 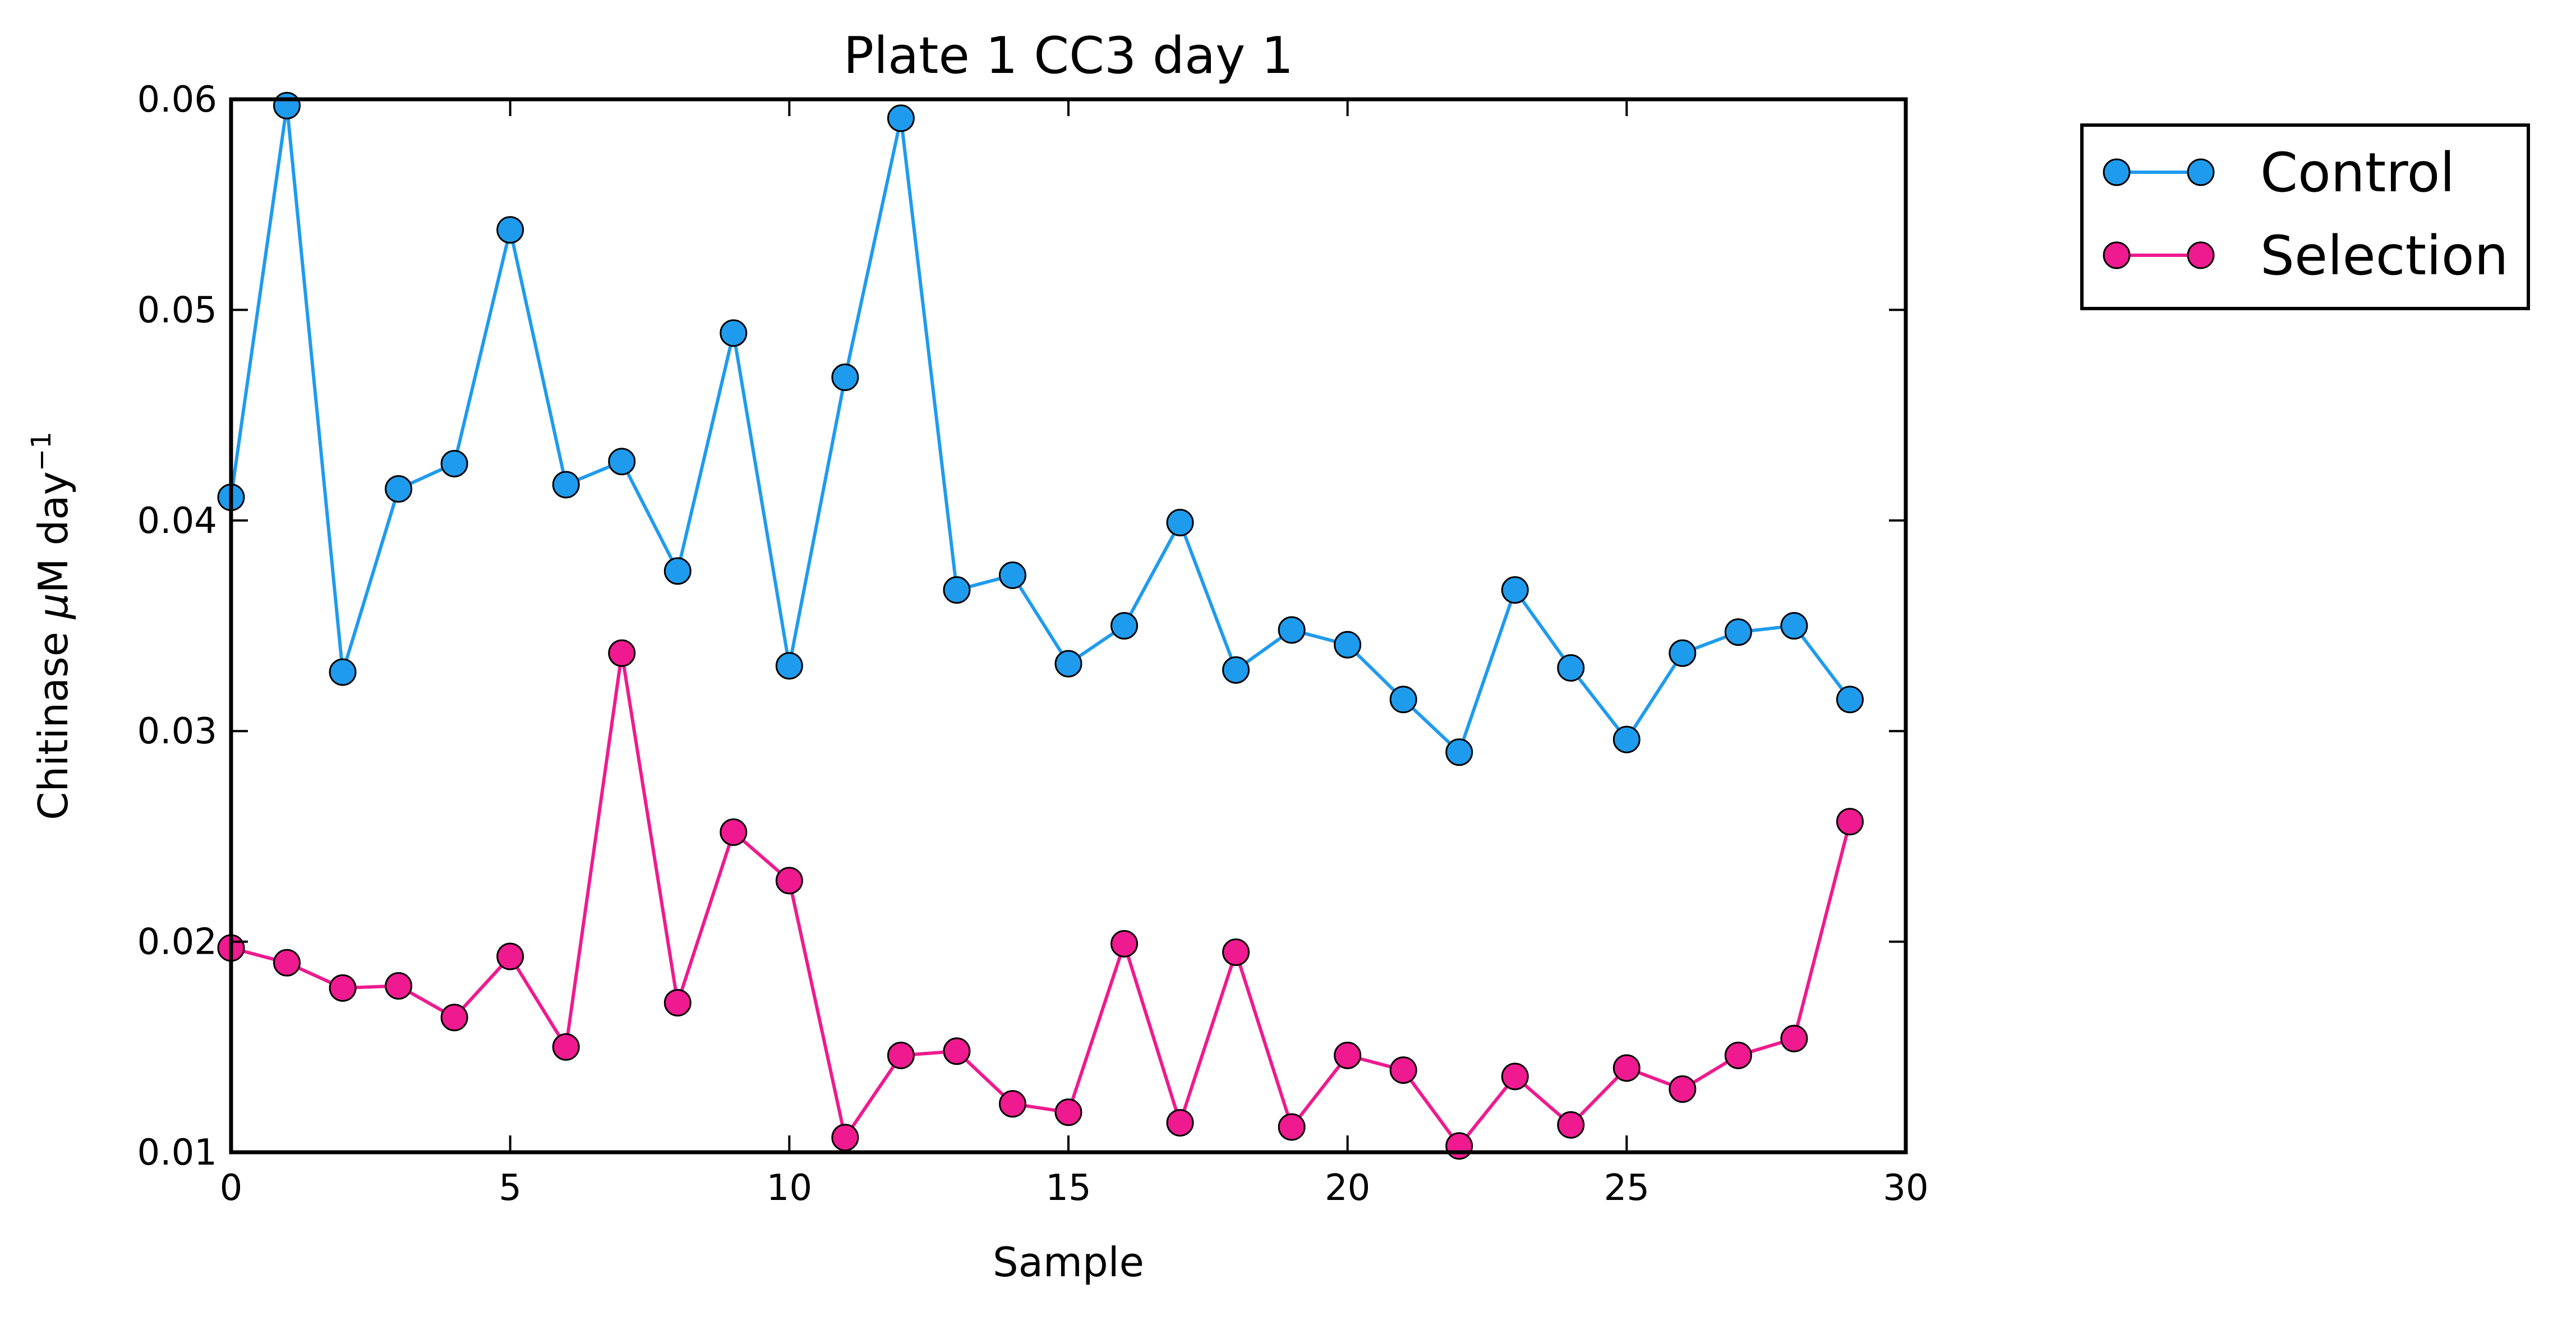 I want to click on x-tick-label: 5, so click(x=510, y=1188).